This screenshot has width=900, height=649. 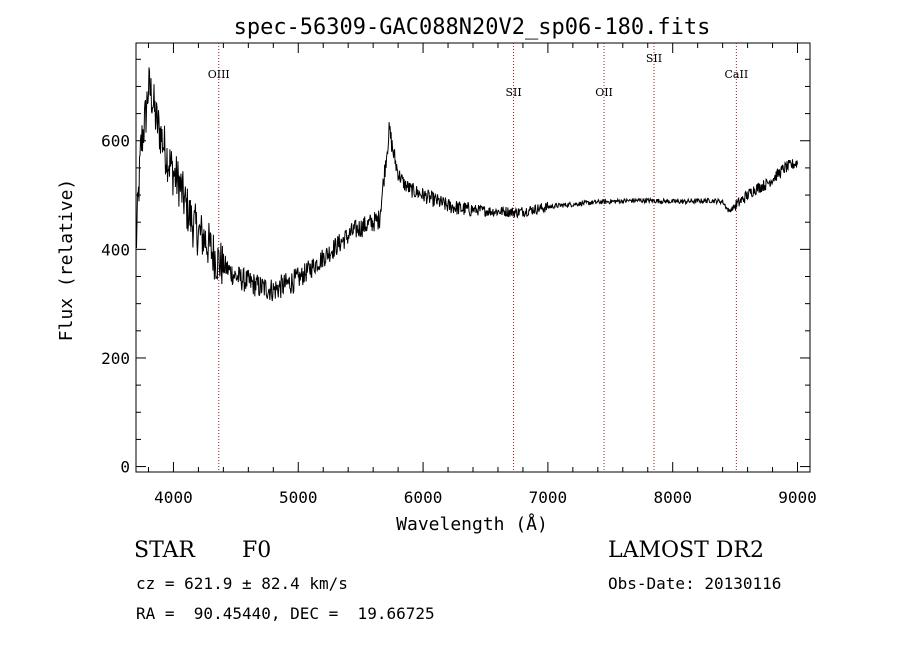 What do you see at coordinates (257, 550) in the screenshot?
I see `object-subclass: F0` at bounding box center [257, 550].